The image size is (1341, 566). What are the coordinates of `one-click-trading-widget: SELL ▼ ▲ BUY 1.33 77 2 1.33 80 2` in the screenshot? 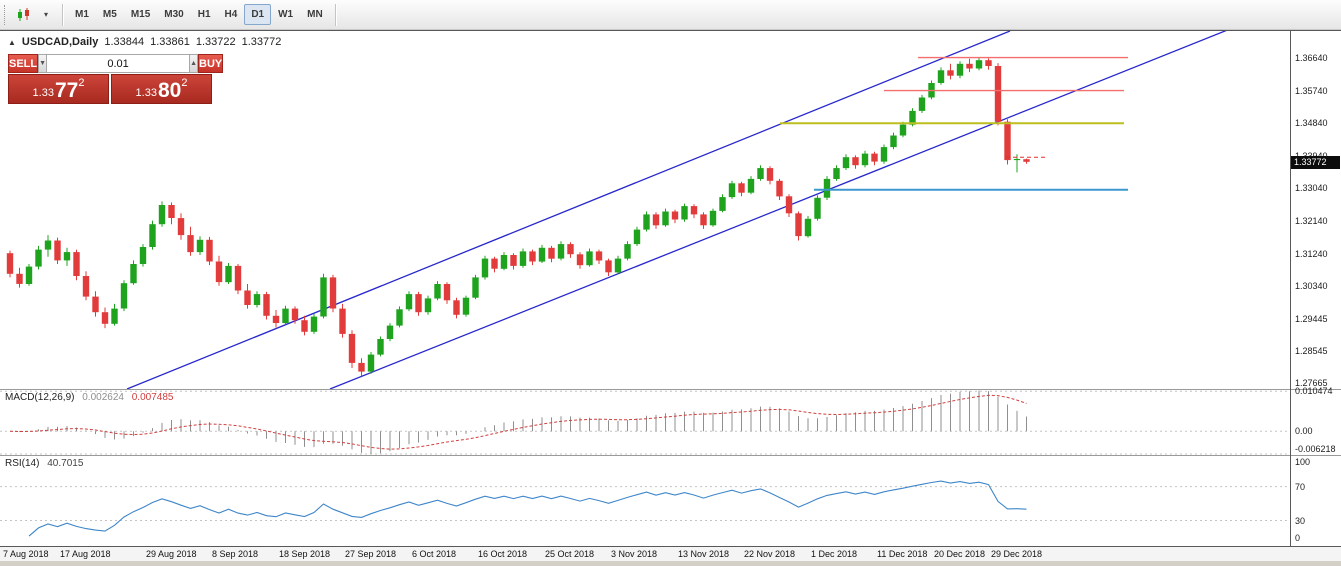 It's located at (116, 79).